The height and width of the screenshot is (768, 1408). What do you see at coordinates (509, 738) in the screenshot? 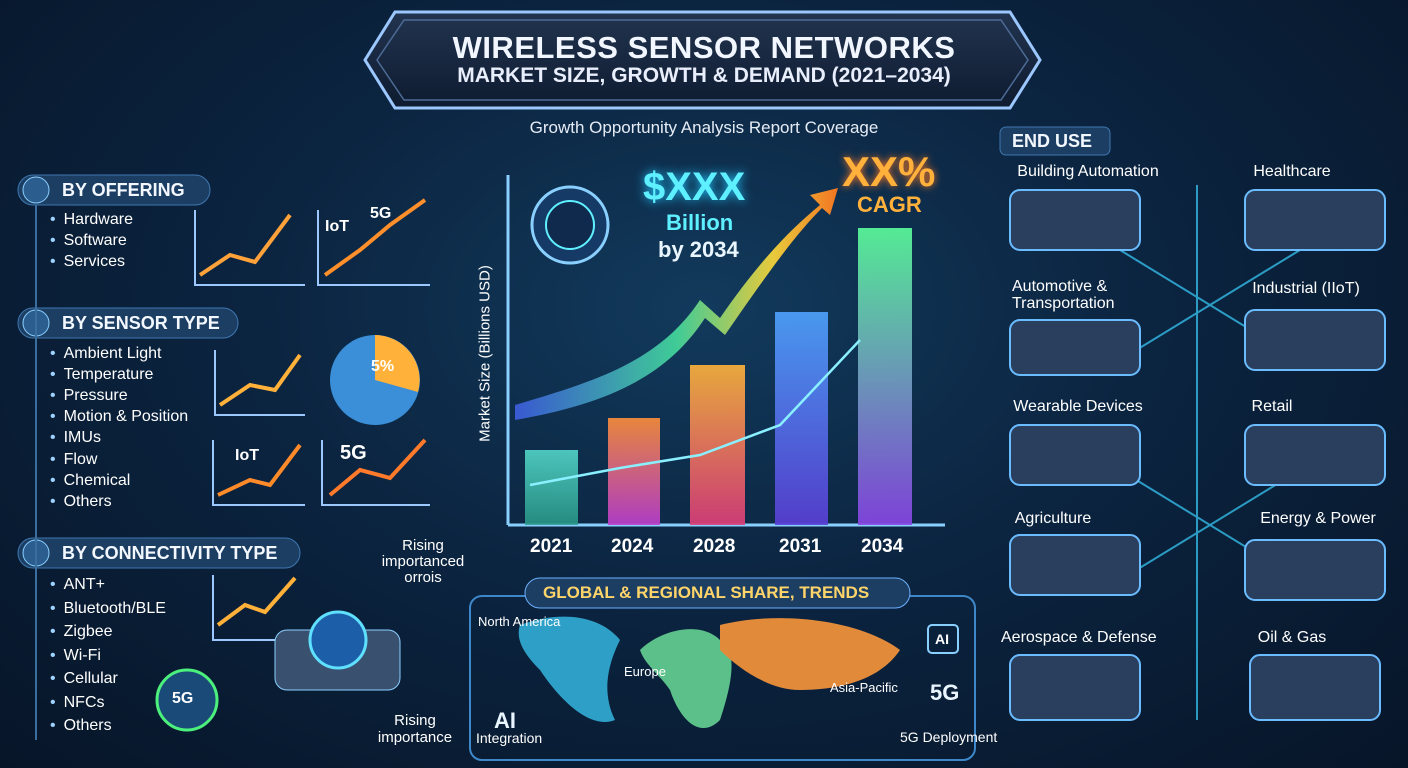
I see `ai-caption: Integration` at bounding box center [509, 738].